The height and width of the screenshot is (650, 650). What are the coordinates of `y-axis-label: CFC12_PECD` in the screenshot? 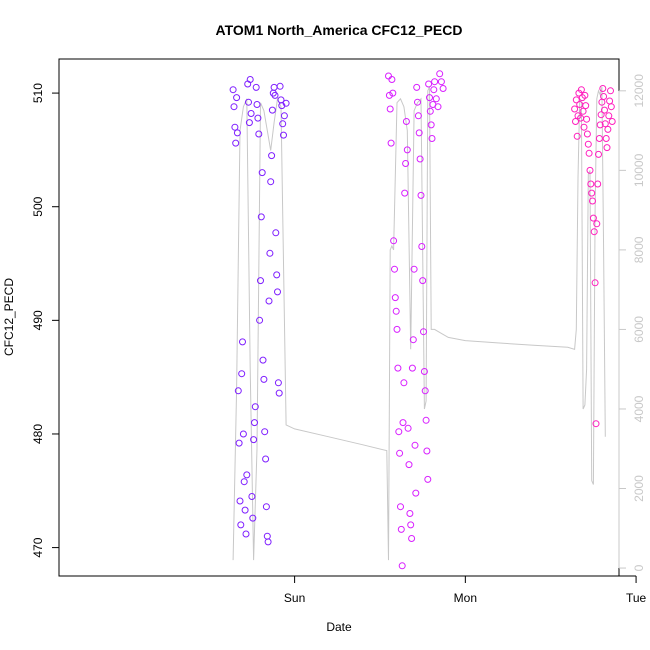 It's located at (9, 317).